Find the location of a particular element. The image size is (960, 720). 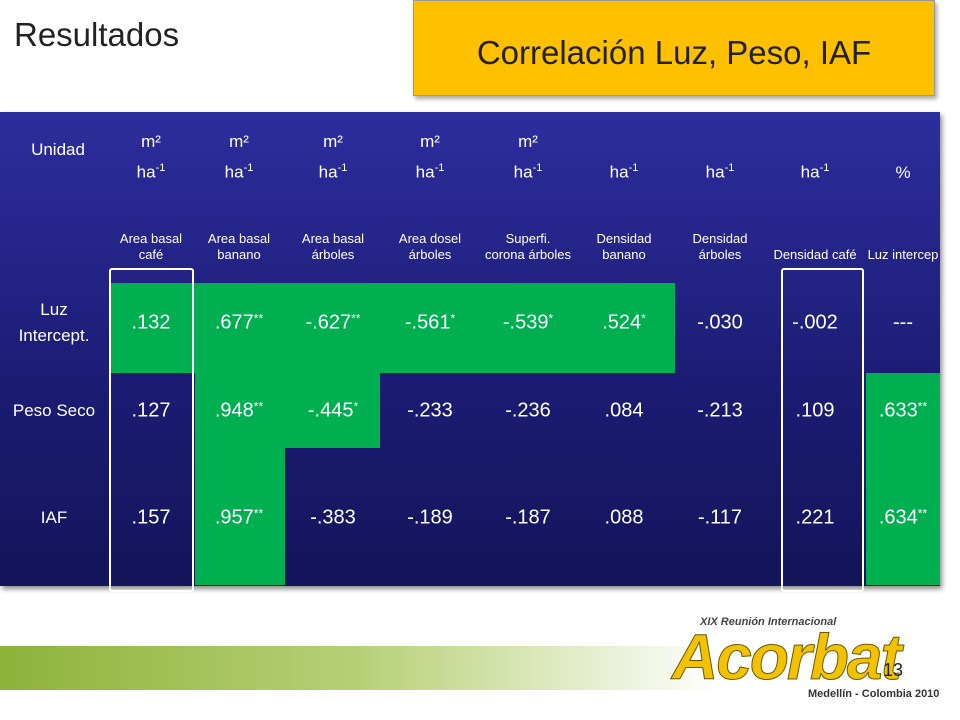

cell-value: .221 is located at coordinates (815, 517).